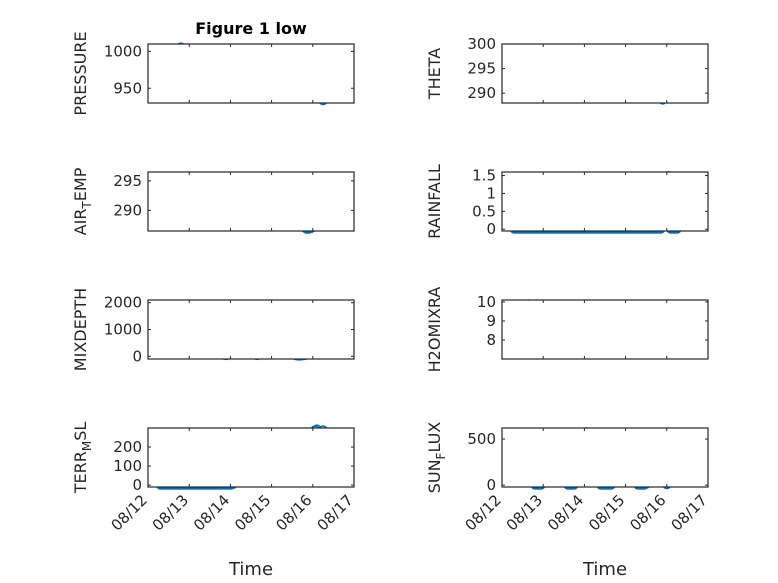 Image resolution: width=778 pixels, height=583 pixels. I want to click on subplot-third-left: 0 1000 2000 MIXDEPTH, so click(213, 329).